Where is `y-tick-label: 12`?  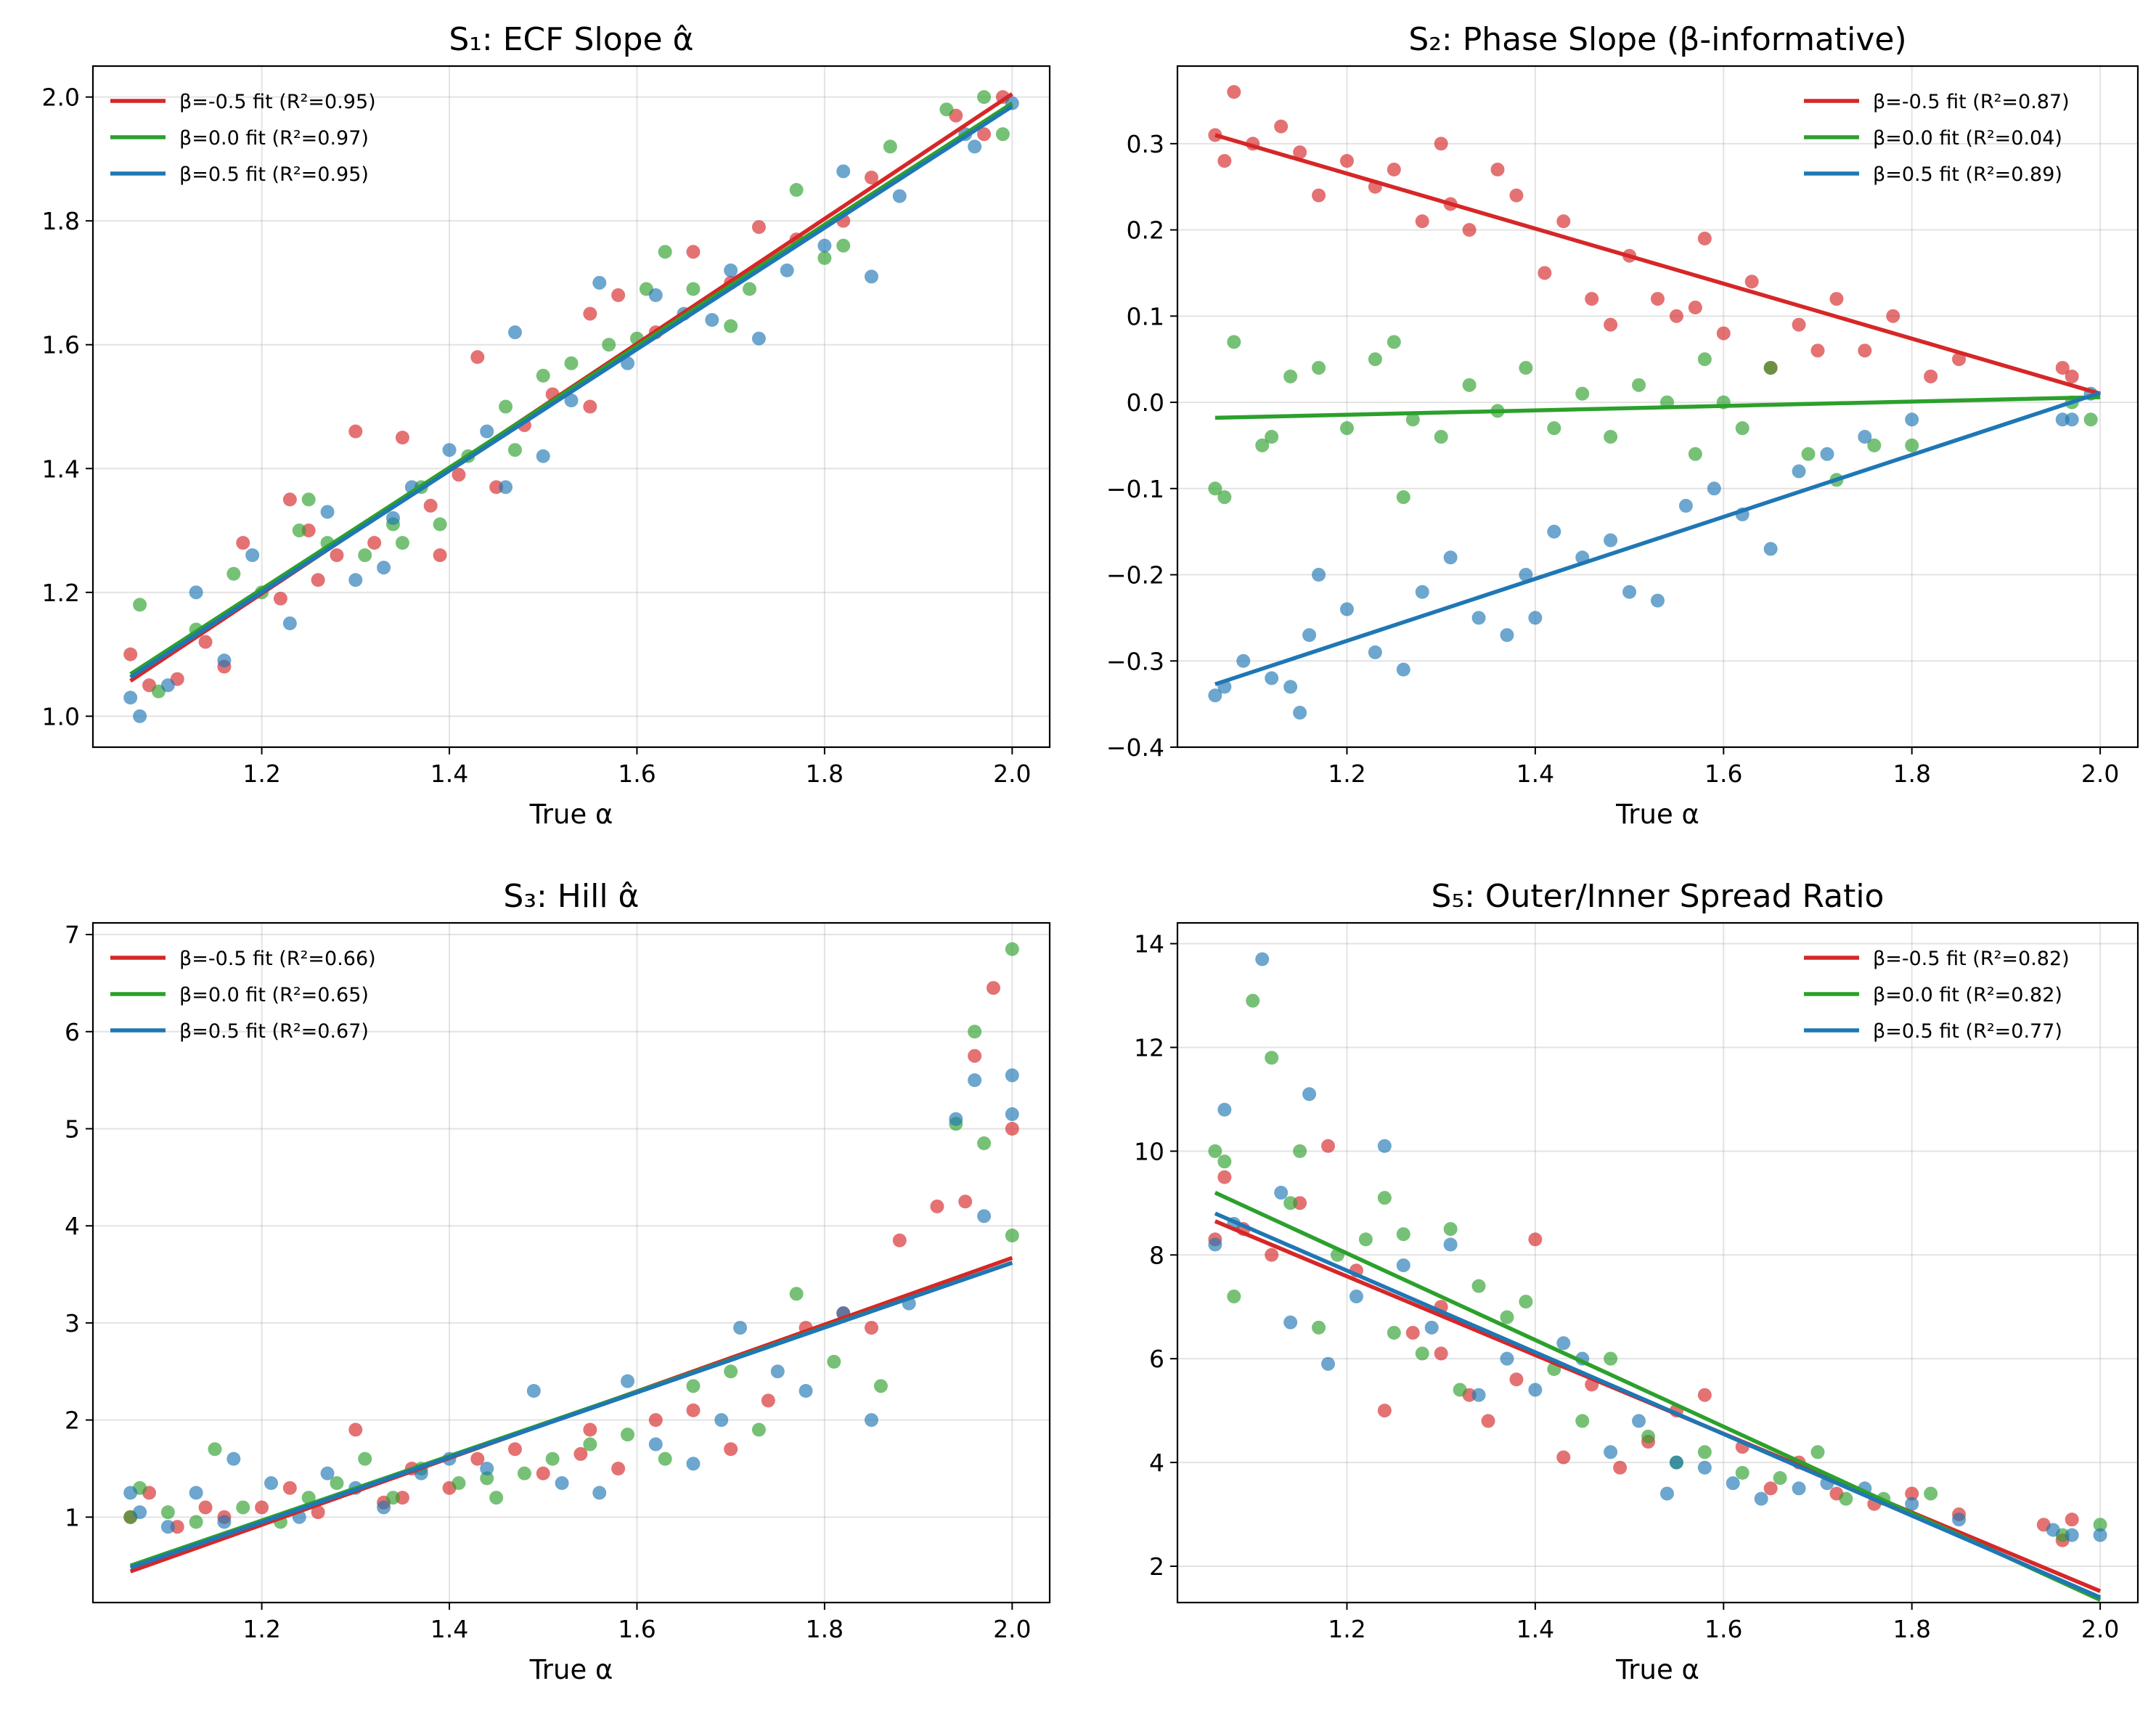
y-tick-label: 12 is located at coordinates (1149, 1047).